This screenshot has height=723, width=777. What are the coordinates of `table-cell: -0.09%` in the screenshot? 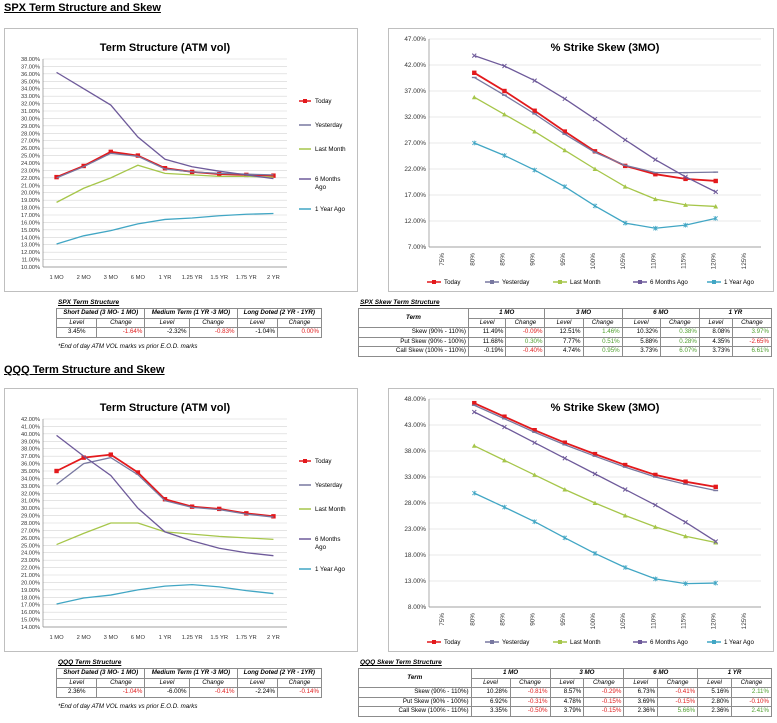 It's located at (525, 332).